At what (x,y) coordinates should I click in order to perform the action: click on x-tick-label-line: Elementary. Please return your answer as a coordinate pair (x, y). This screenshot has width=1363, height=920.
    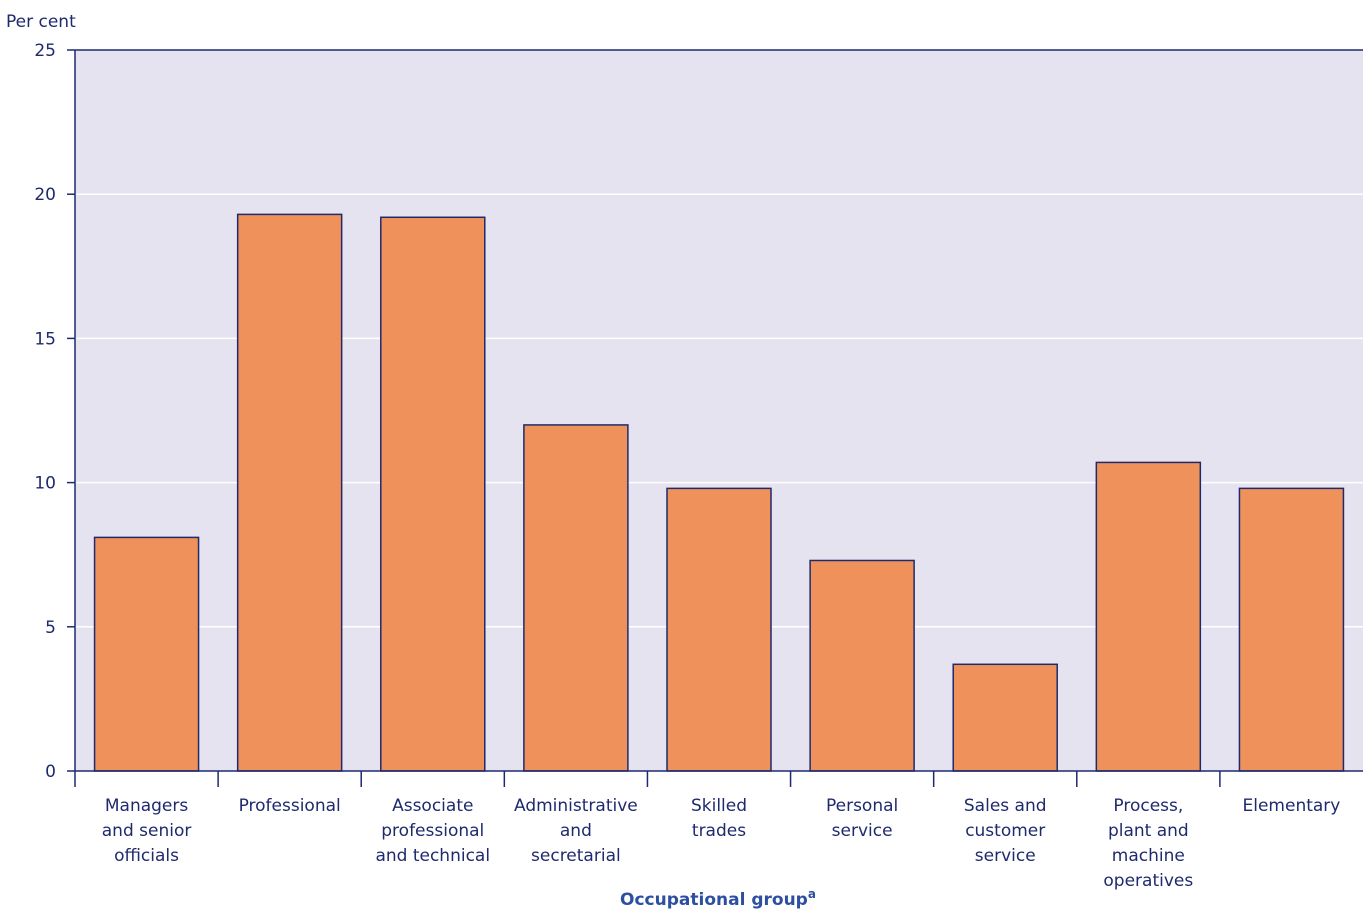
    Looking at the image, I should click on (1292, 806).